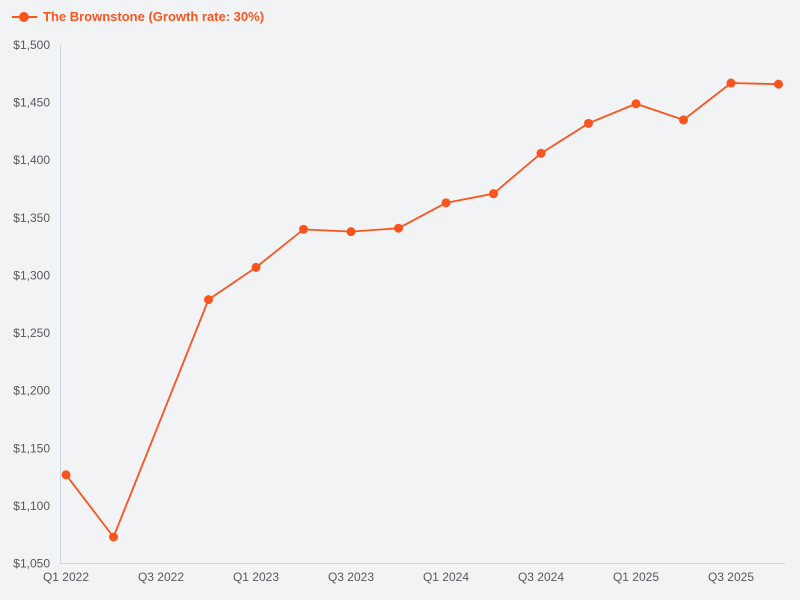 The height and width of the screenshot is (600, 800). Describe the element at coordinates (31, 45) in the screenshot. I see `y-axis-tick-label: $1,500` at that location.